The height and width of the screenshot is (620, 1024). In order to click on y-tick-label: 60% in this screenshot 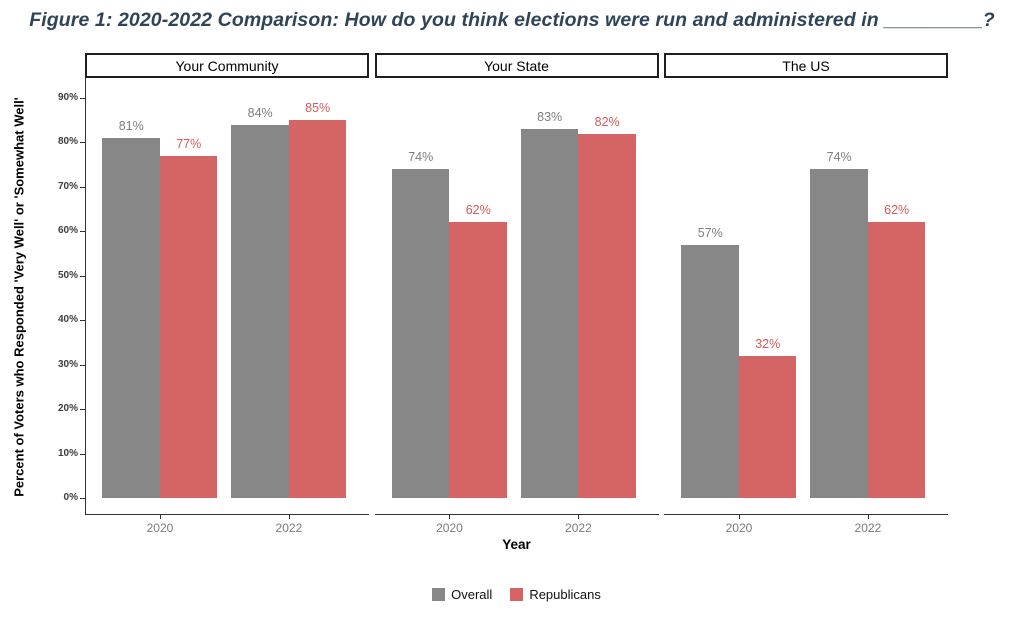, I will do `click(67, 231)`.